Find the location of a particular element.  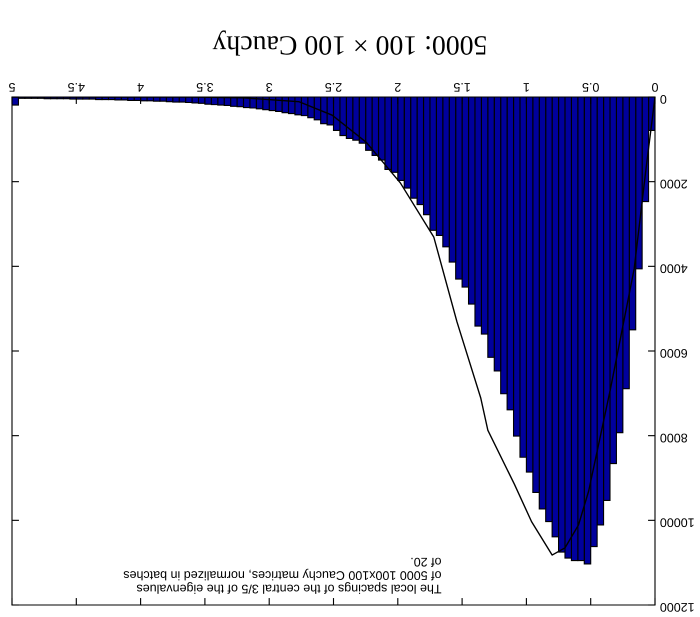

y-tick-label: 8000 is located at coordinates (674, 438).